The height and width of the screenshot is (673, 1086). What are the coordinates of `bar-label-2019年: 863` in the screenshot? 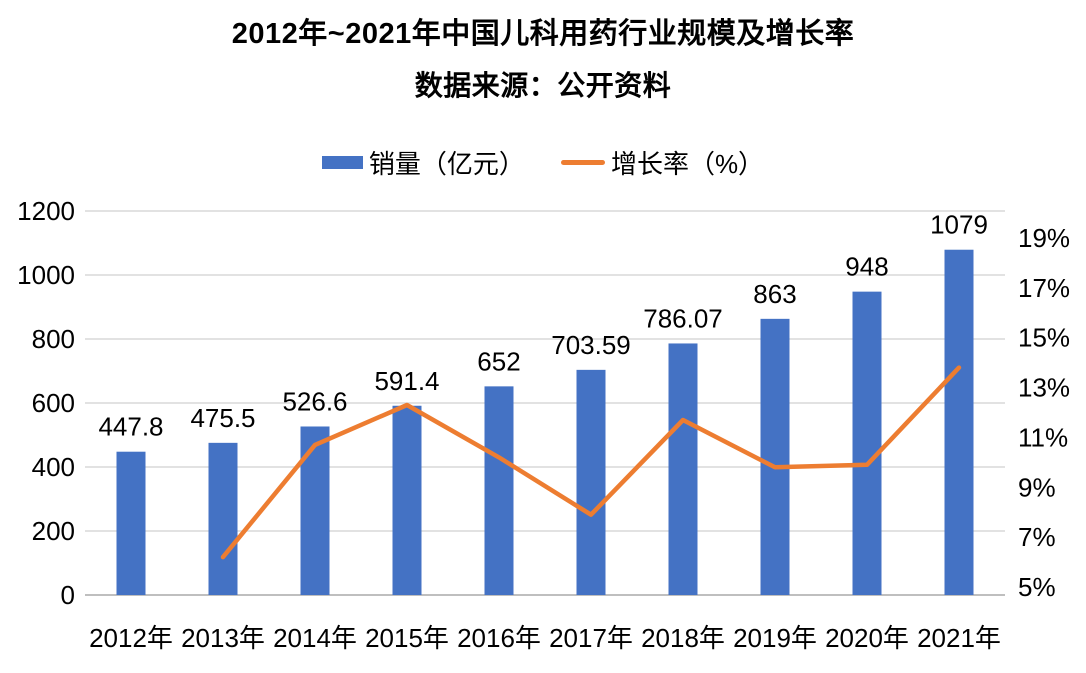 It's located at (774, 294).